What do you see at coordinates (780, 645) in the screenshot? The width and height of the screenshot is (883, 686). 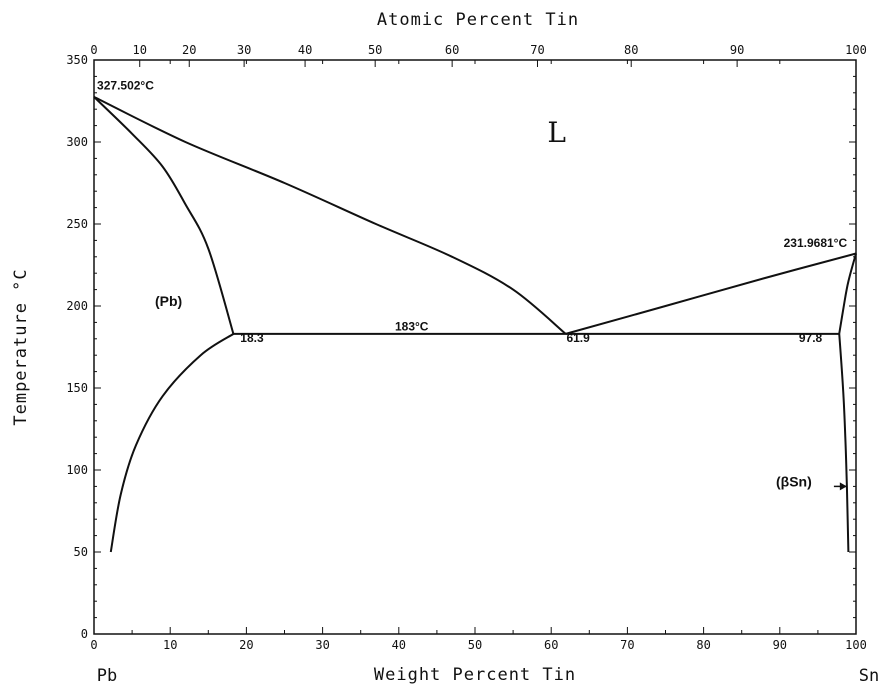 I see `x-tick-label: 90` at bounding box center [780, 645].